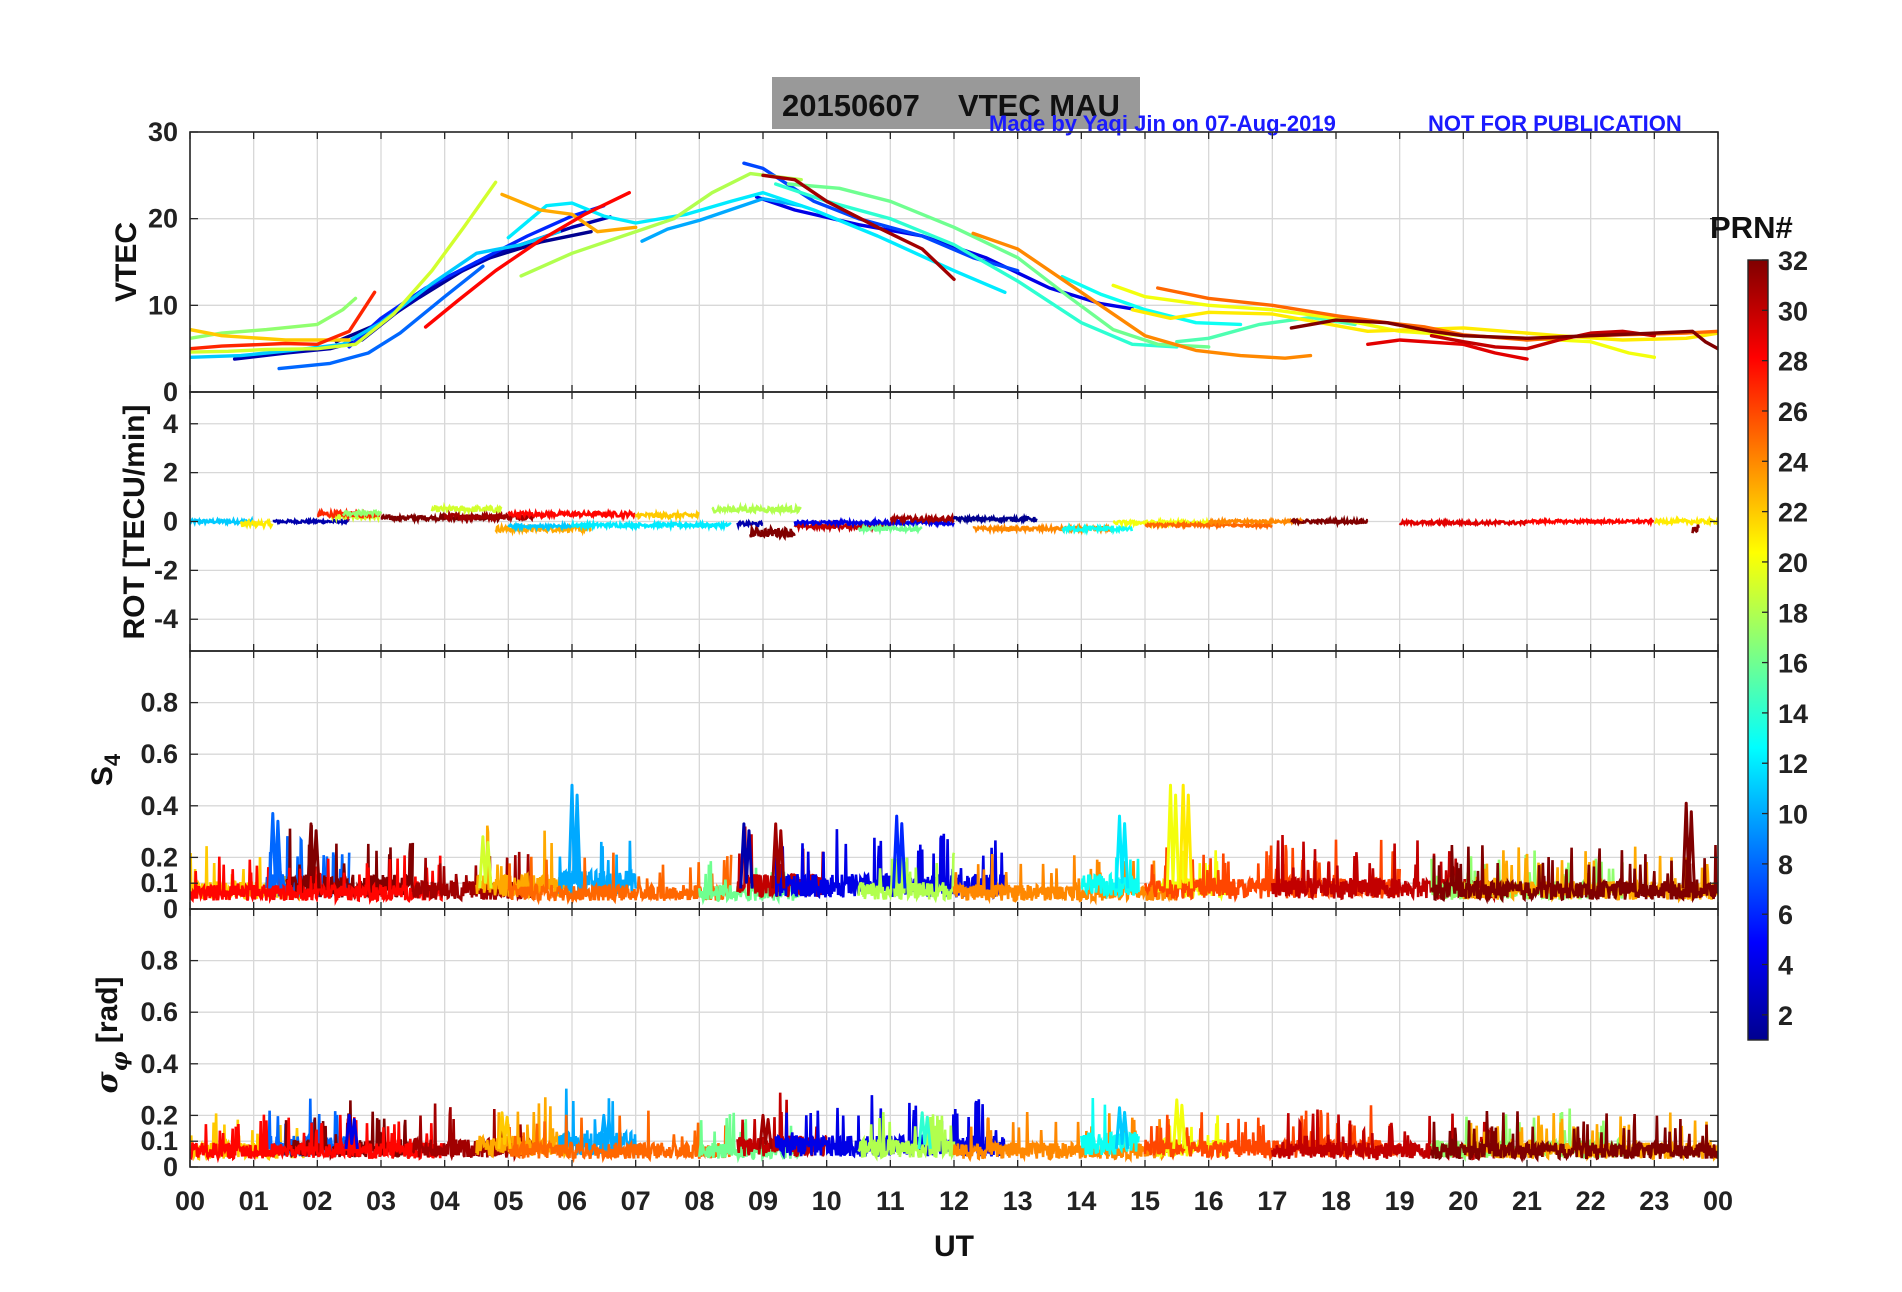  Describe the element at coordinates (1718, 1201) in the screenshot. I see `x-tick-label: 00` at that location.